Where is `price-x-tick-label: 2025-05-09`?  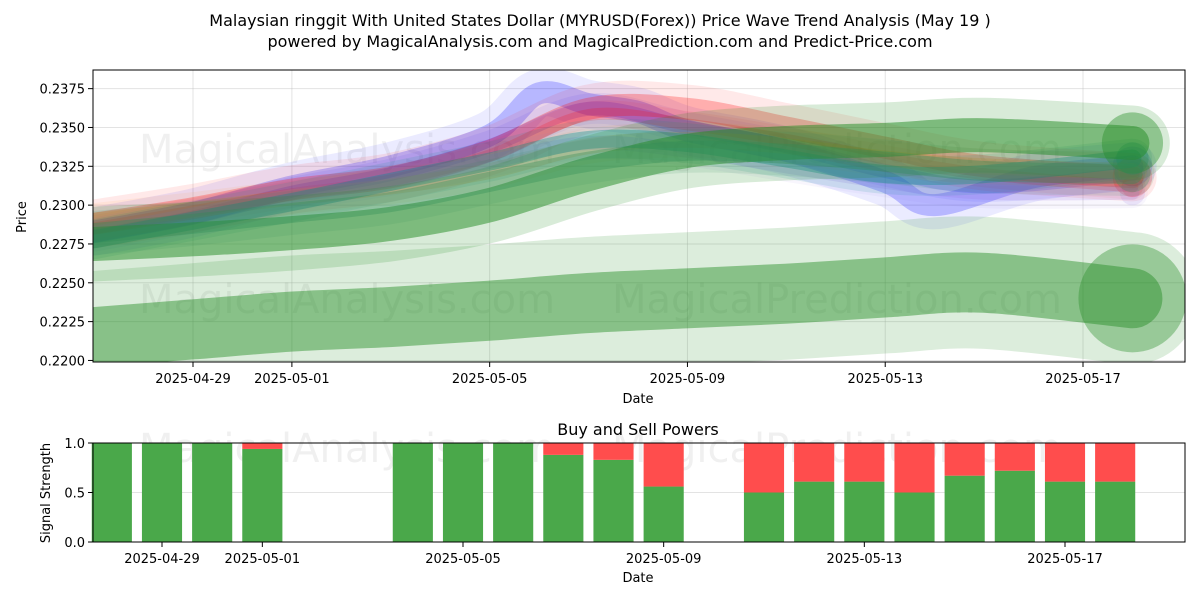 price-x-tick-label: 2025-05-09 is located at coordinates (688, 379).